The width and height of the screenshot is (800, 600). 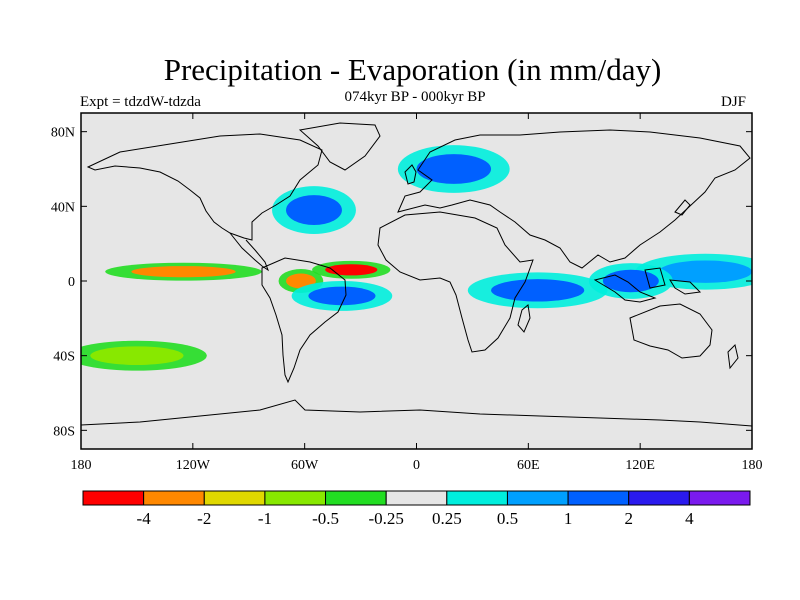 I want to click on field-southern-midlatitude-drying, so click(x=137, y=355).